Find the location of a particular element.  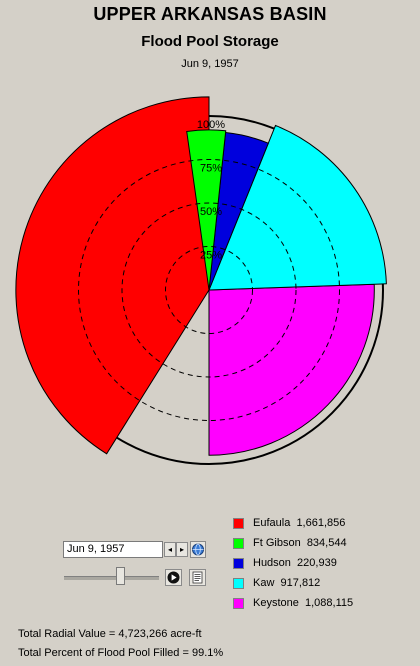

globe-icon is located at coordinates (198, 549).